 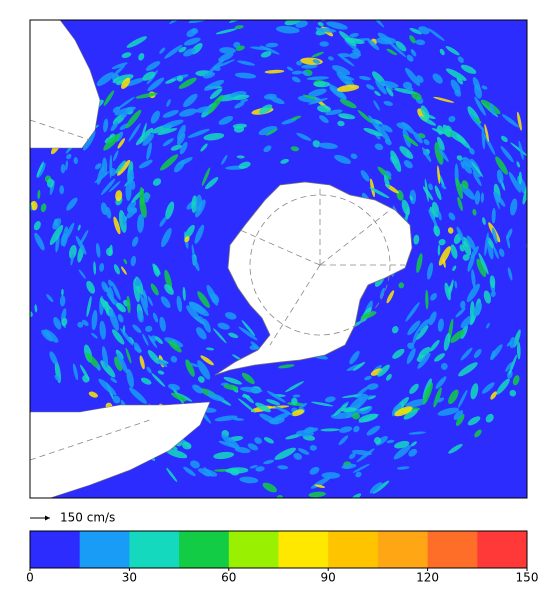 I want to click on land-south-america, so click(x=65, y=84).